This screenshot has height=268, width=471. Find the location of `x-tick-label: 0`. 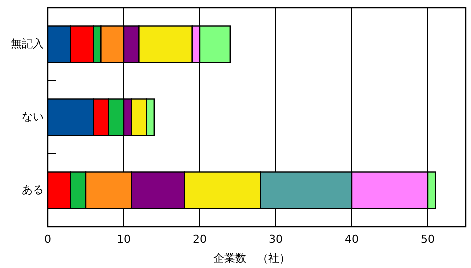

x-tick-label: 0 is located at coordinates (48, 239).